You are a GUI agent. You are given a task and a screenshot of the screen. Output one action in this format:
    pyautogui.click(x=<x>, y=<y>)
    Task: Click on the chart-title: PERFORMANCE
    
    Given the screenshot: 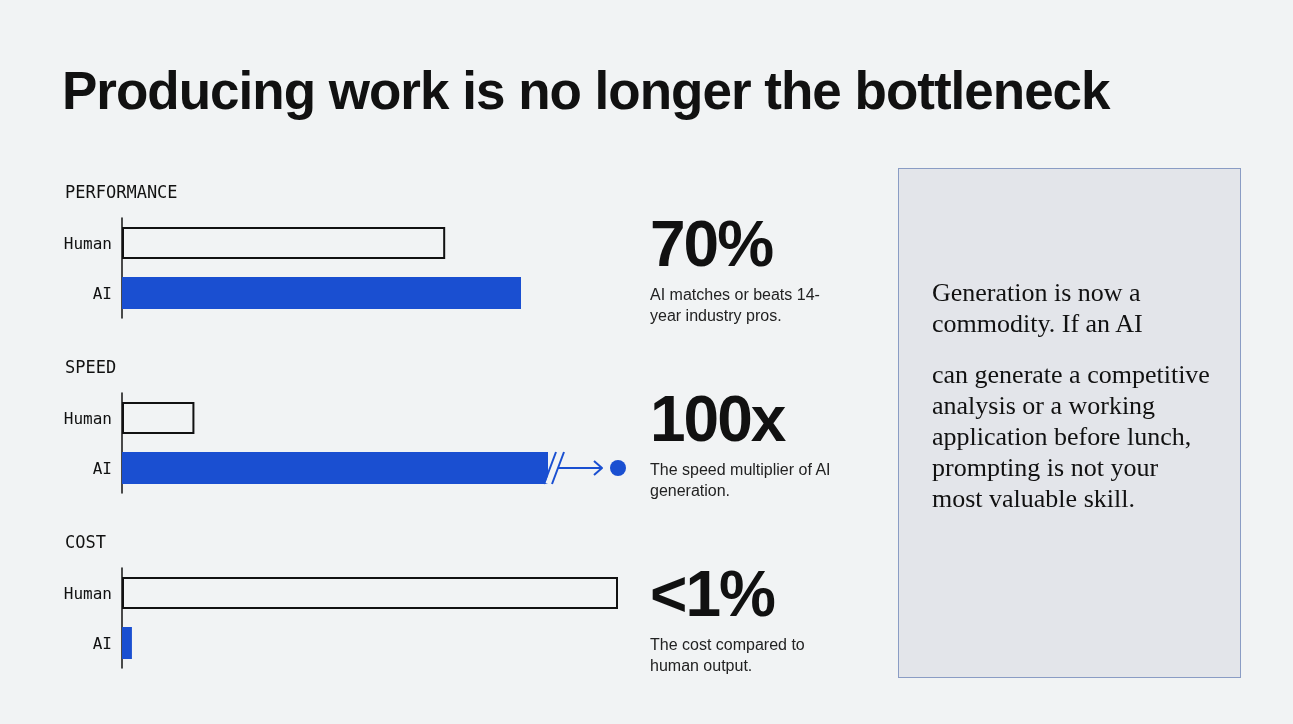 What is the action you would take?
    pyautogui.click(x=121, y=191)
    